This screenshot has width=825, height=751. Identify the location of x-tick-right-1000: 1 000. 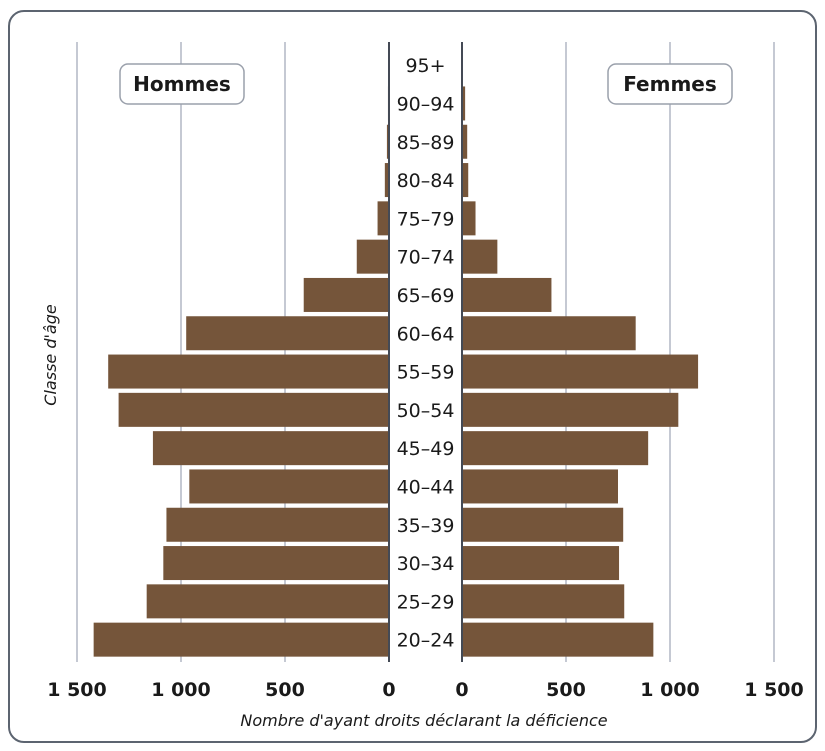
(670, 690).